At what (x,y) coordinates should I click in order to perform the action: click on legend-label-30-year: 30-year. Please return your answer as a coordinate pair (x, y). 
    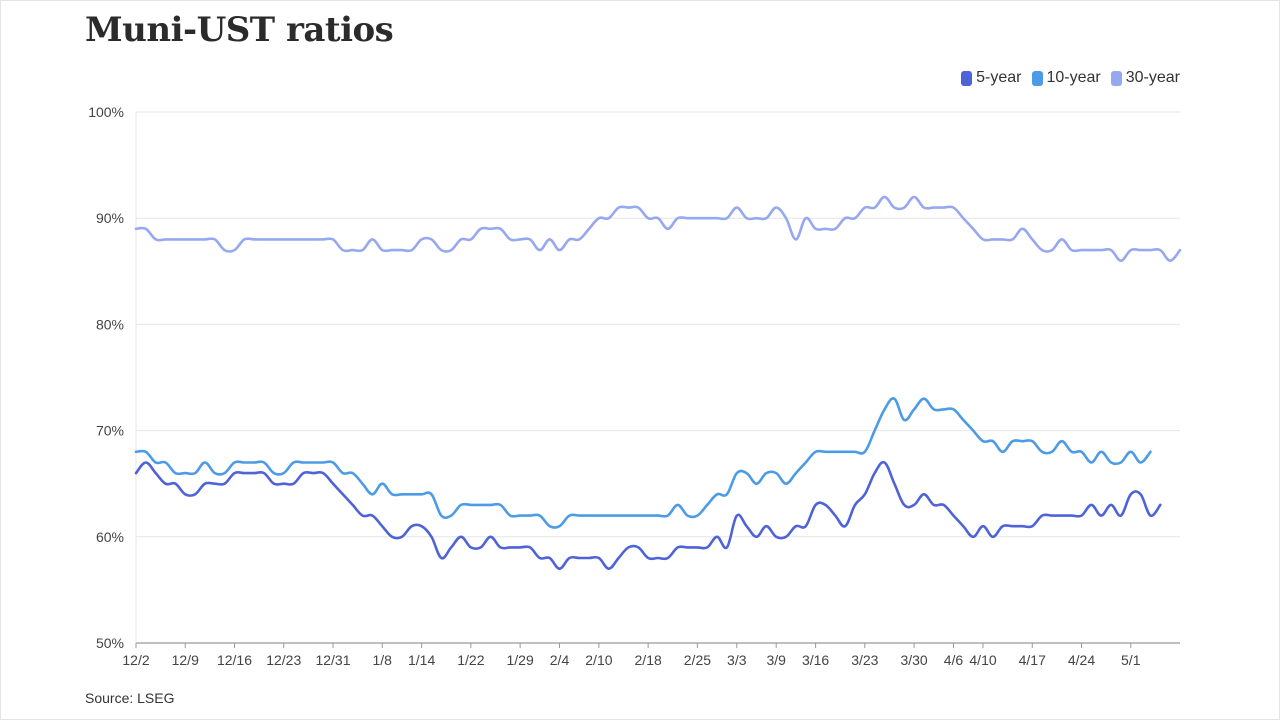
    Looking at the image, I should click on (1152, 77).